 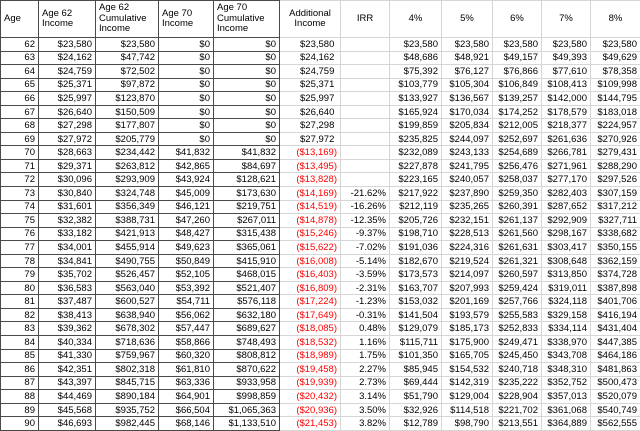 I want to click on cell-a70c: $468,015, so click(x=246, y=274).